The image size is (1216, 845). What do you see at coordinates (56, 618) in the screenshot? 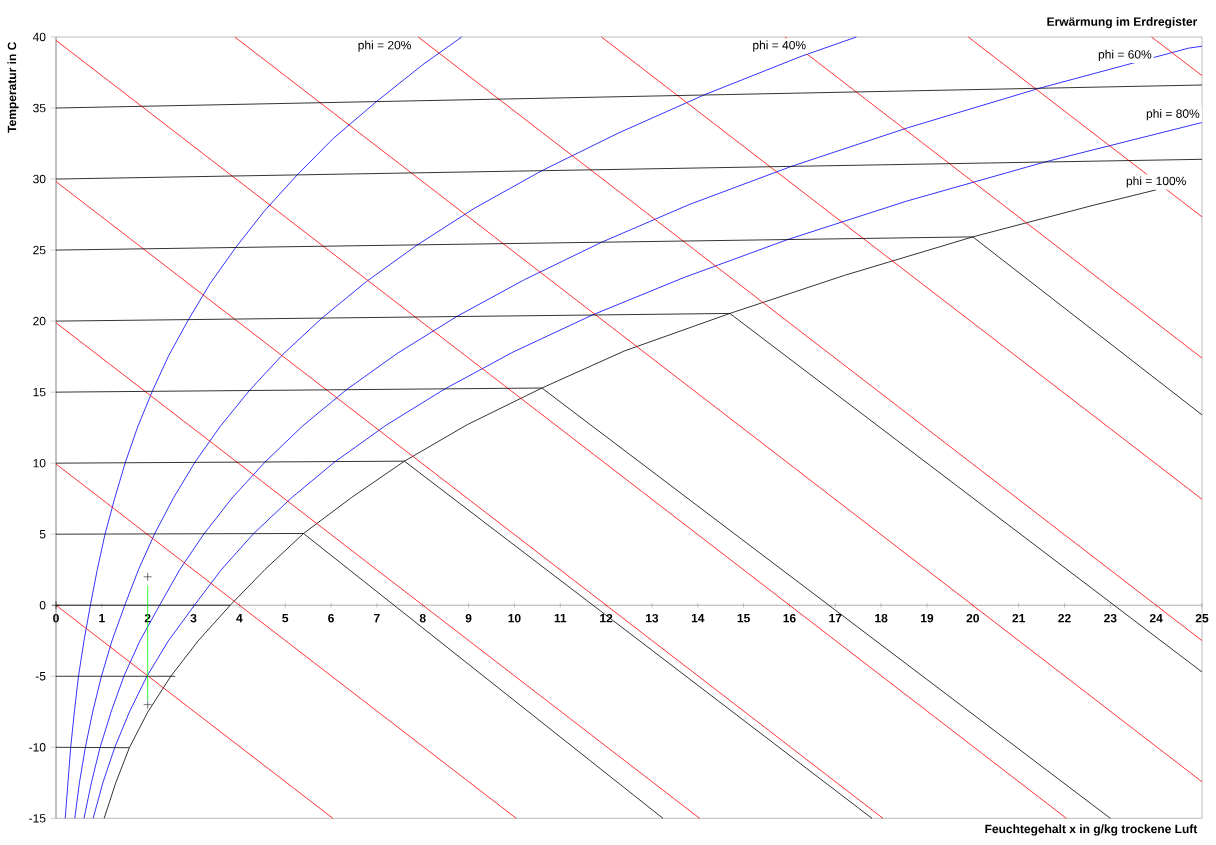
I see `x-tick-label: 0` at bounding box center [56, 618].